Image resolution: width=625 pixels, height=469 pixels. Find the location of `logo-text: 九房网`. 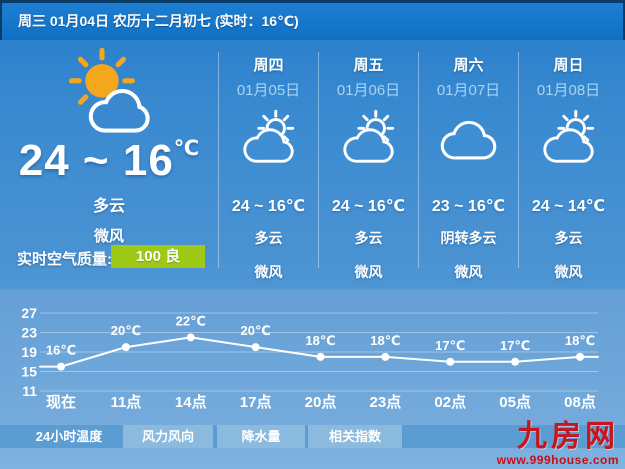

logo-text: 九房网 is located at coordinates (568, 436).